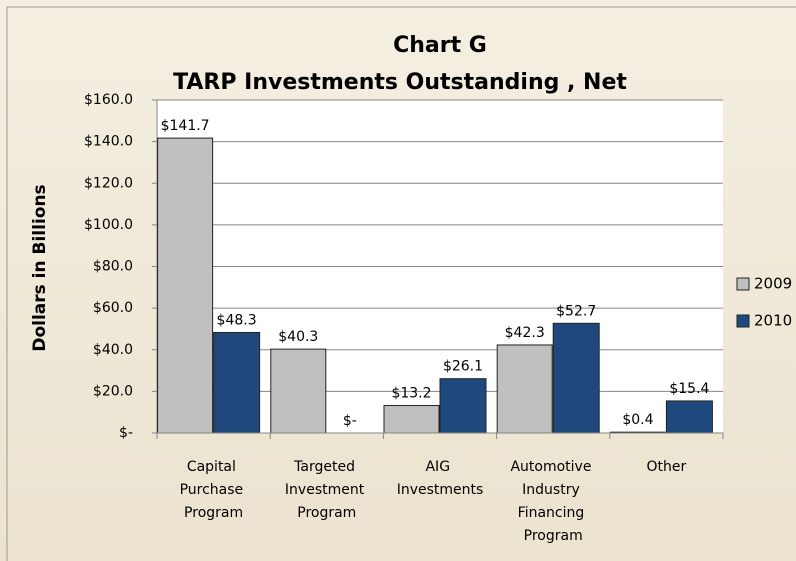 This screenshot has height=561, width=796. Describe the element at coordinates (525, 333) in the screenshot. I see `data-label: $42.3` at that location.